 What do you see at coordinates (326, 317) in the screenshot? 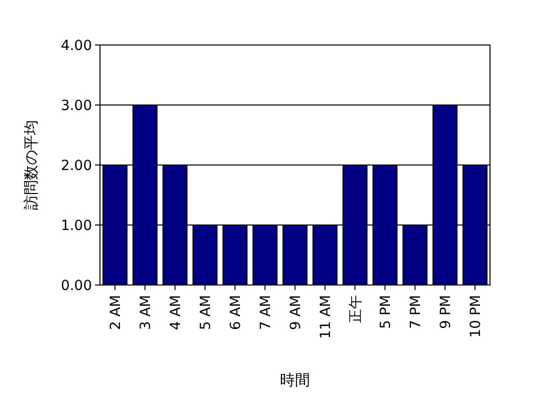
I see `x-tick-label: 11 AM` at bounding box center [326, 317].